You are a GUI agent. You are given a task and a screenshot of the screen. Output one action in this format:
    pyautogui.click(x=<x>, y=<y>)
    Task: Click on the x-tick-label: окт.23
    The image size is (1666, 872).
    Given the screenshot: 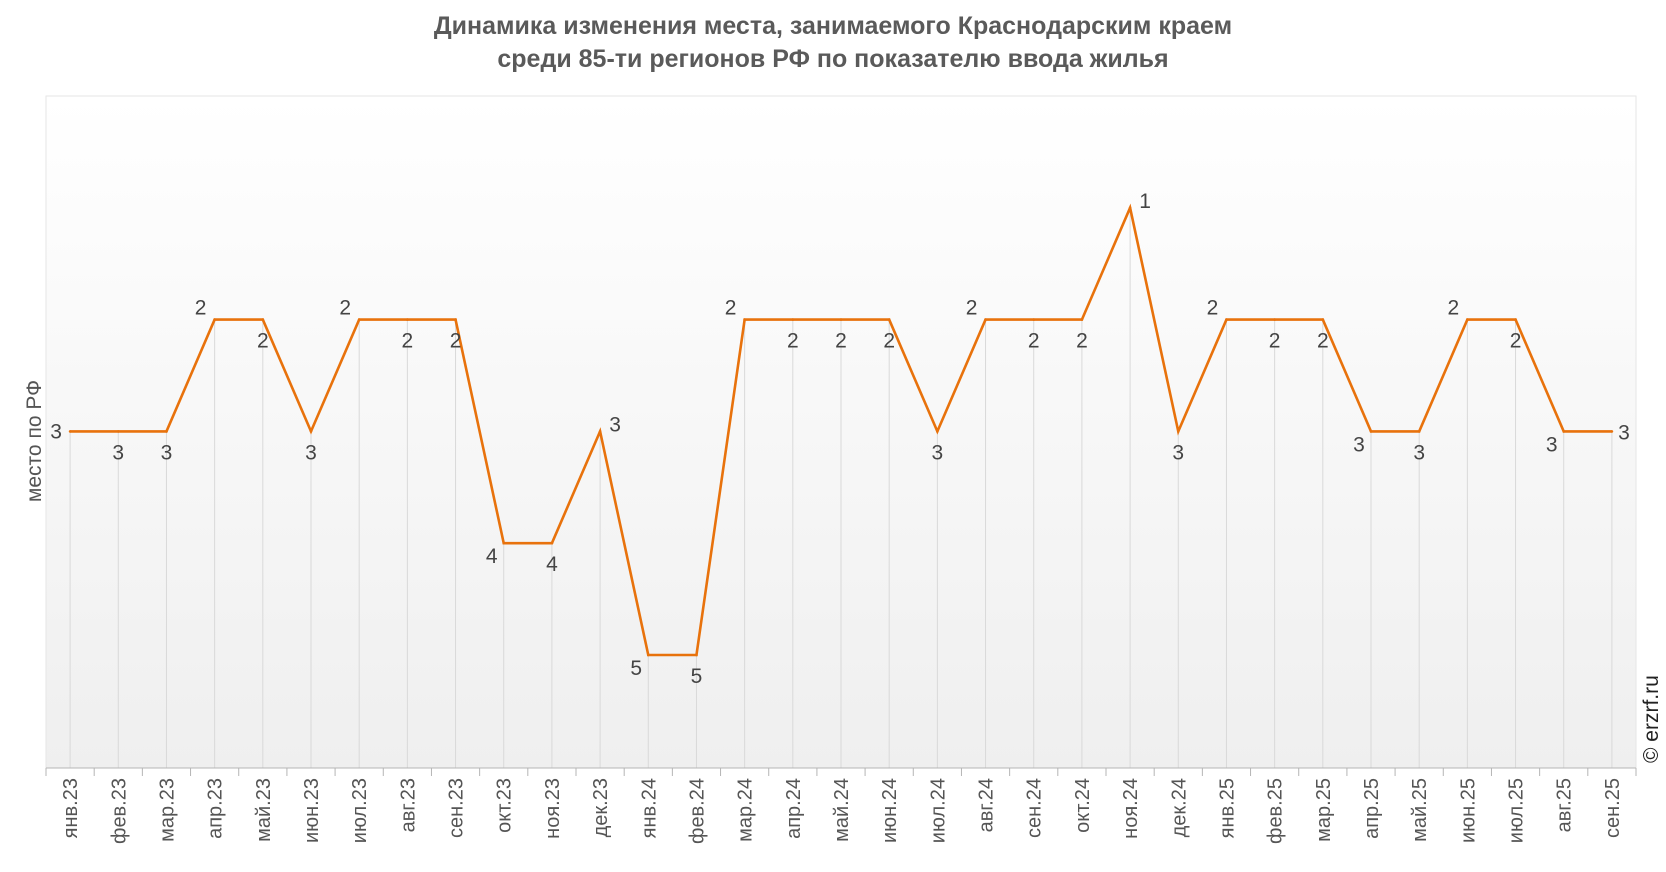 What is the action you would take?
    pyautogui.click(x=505, y=805)
    